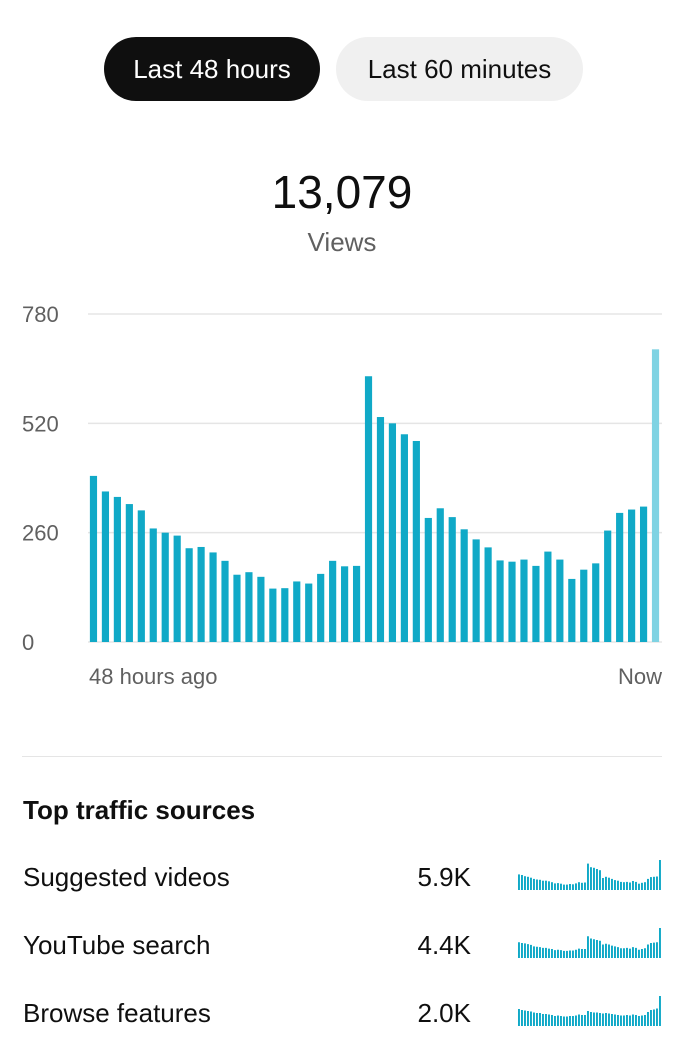 This screenshot has height=1059, width=684. Describe the element at coordinates (342, 1013) in the screenshot. I see `traffic-source-row-browse-features: Browse features 2.0K` at that location.